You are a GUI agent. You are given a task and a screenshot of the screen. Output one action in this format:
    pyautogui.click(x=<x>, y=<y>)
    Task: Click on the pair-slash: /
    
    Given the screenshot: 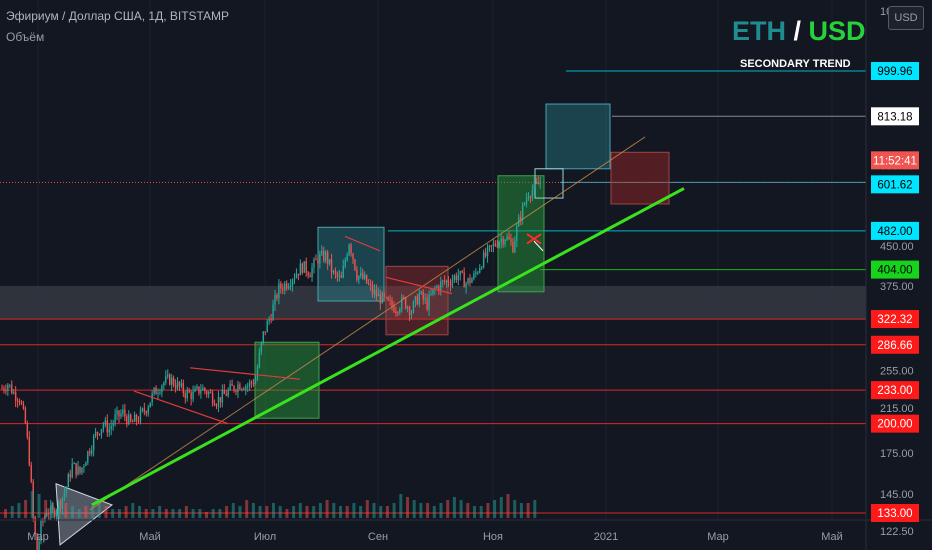 What is the action you would take?
    pyautogui.click(x=797, y=31)
    